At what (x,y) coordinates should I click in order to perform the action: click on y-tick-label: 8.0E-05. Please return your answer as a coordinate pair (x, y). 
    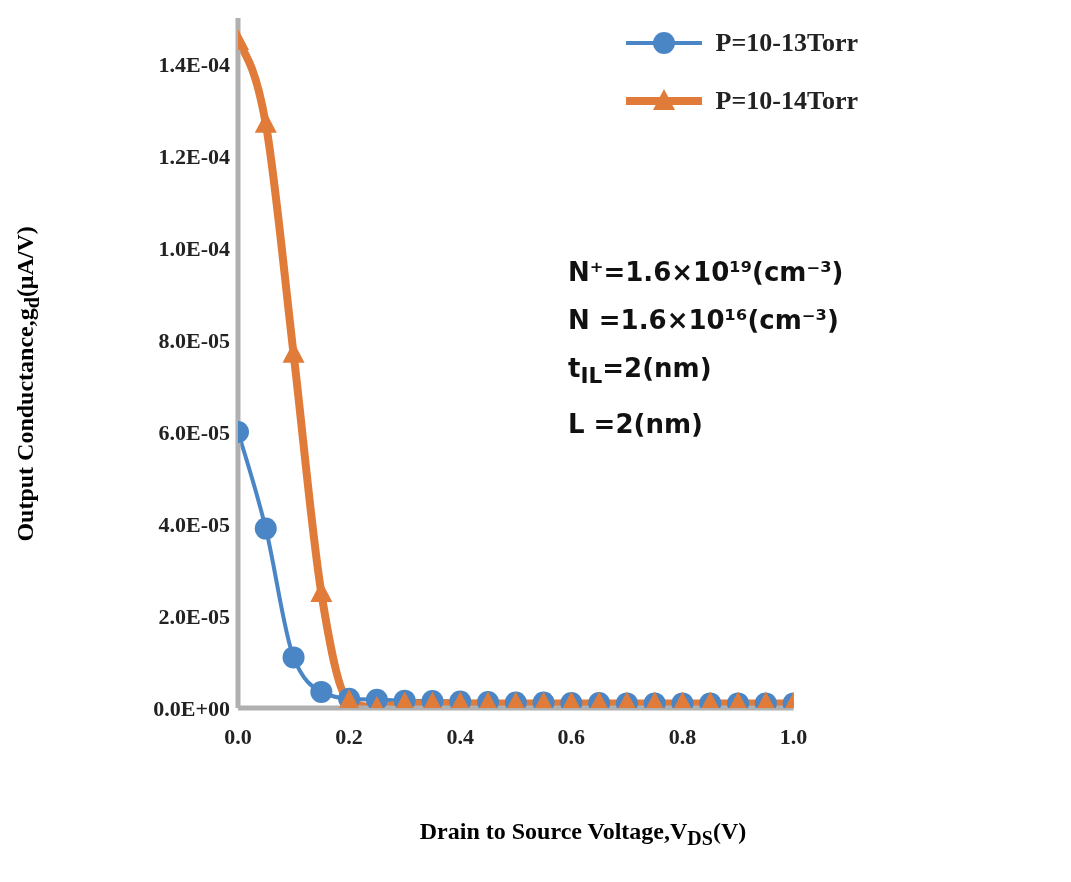
    Looking at the image, I should click on (194, 340).